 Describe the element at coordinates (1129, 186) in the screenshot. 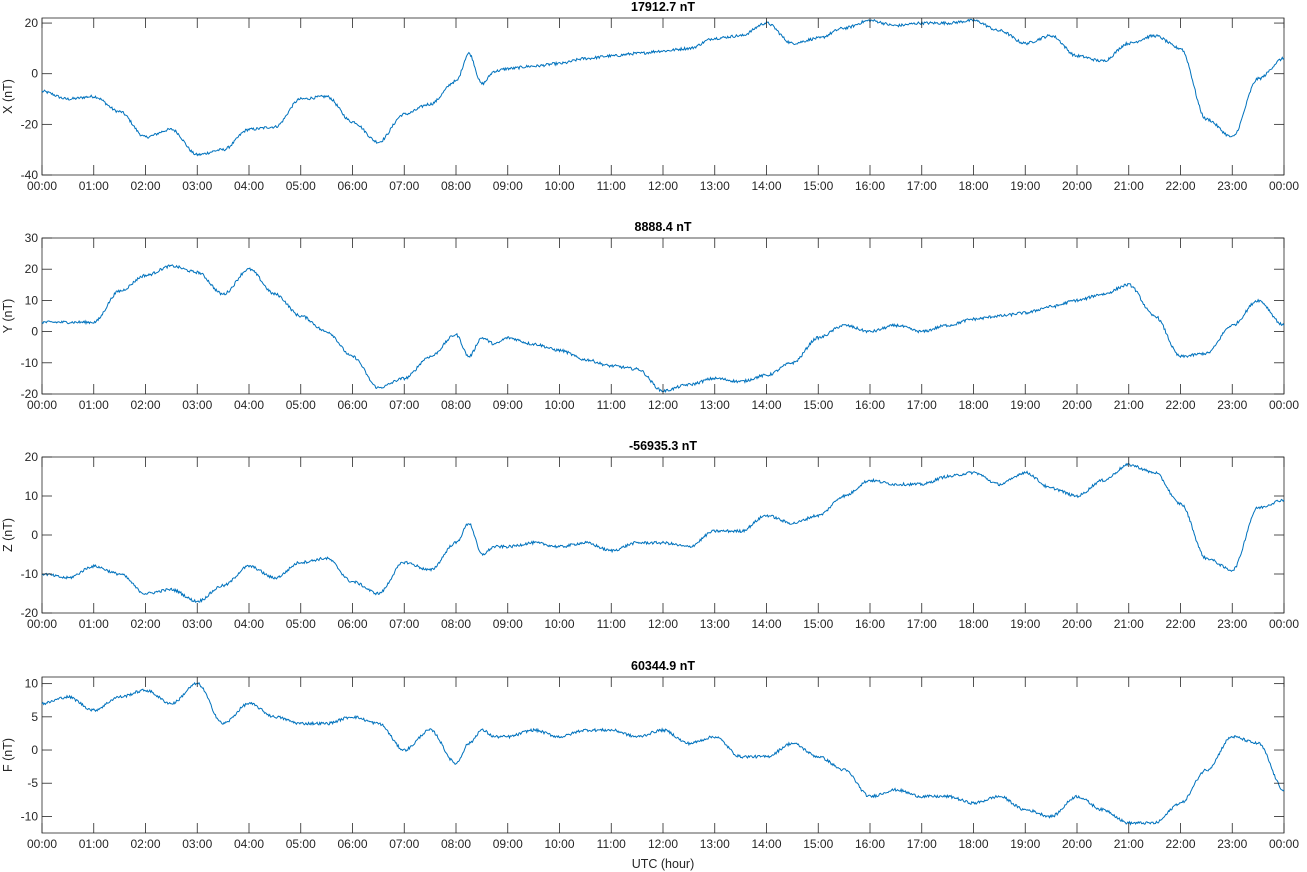

I see `x-tick-label: 21:00` at that location.